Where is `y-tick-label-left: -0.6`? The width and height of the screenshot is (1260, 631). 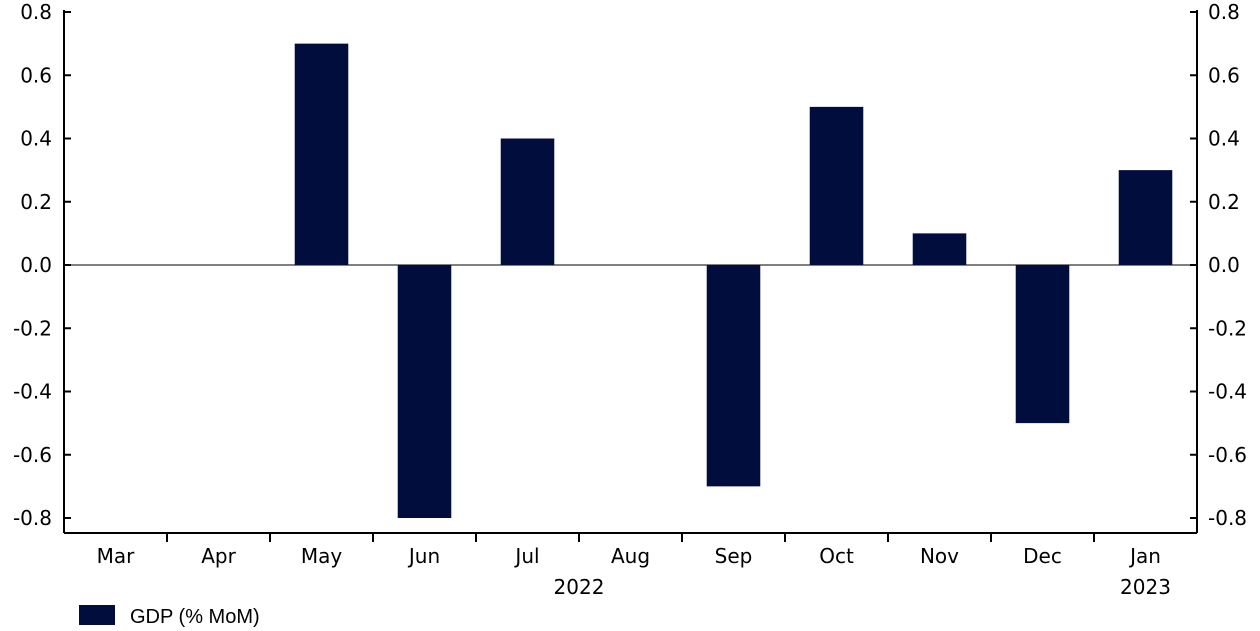 y-tick-label-left: -0.6 is located at coordinates (32, 455).